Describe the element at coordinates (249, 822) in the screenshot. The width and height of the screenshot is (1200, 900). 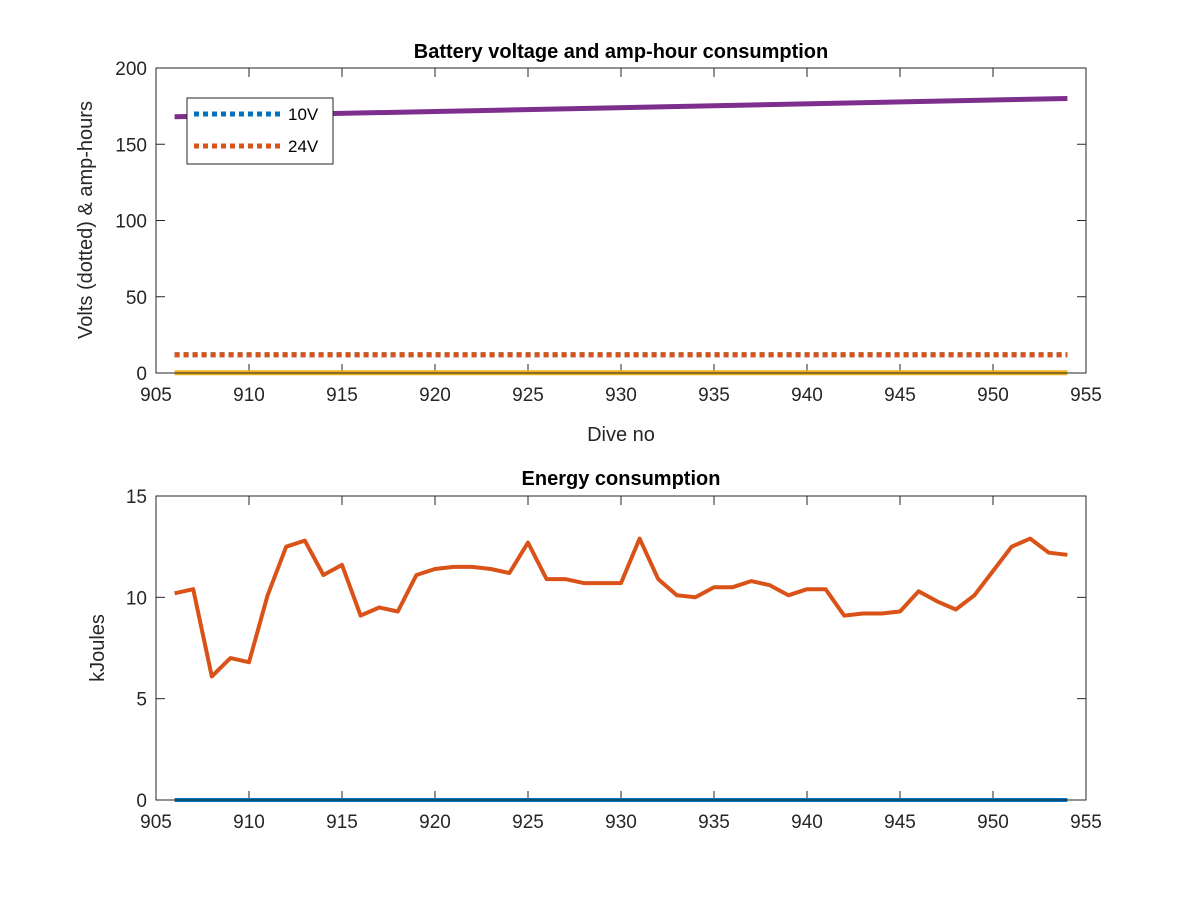
I see `energy-chart-xtick-label: 910` at that location.